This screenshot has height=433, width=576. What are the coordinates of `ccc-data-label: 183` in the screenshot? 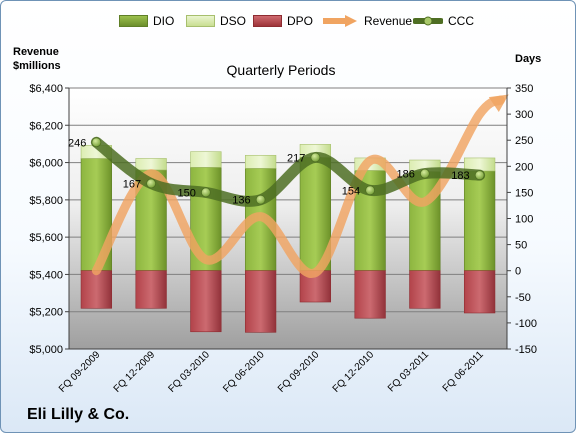 It's located at (460, 176).